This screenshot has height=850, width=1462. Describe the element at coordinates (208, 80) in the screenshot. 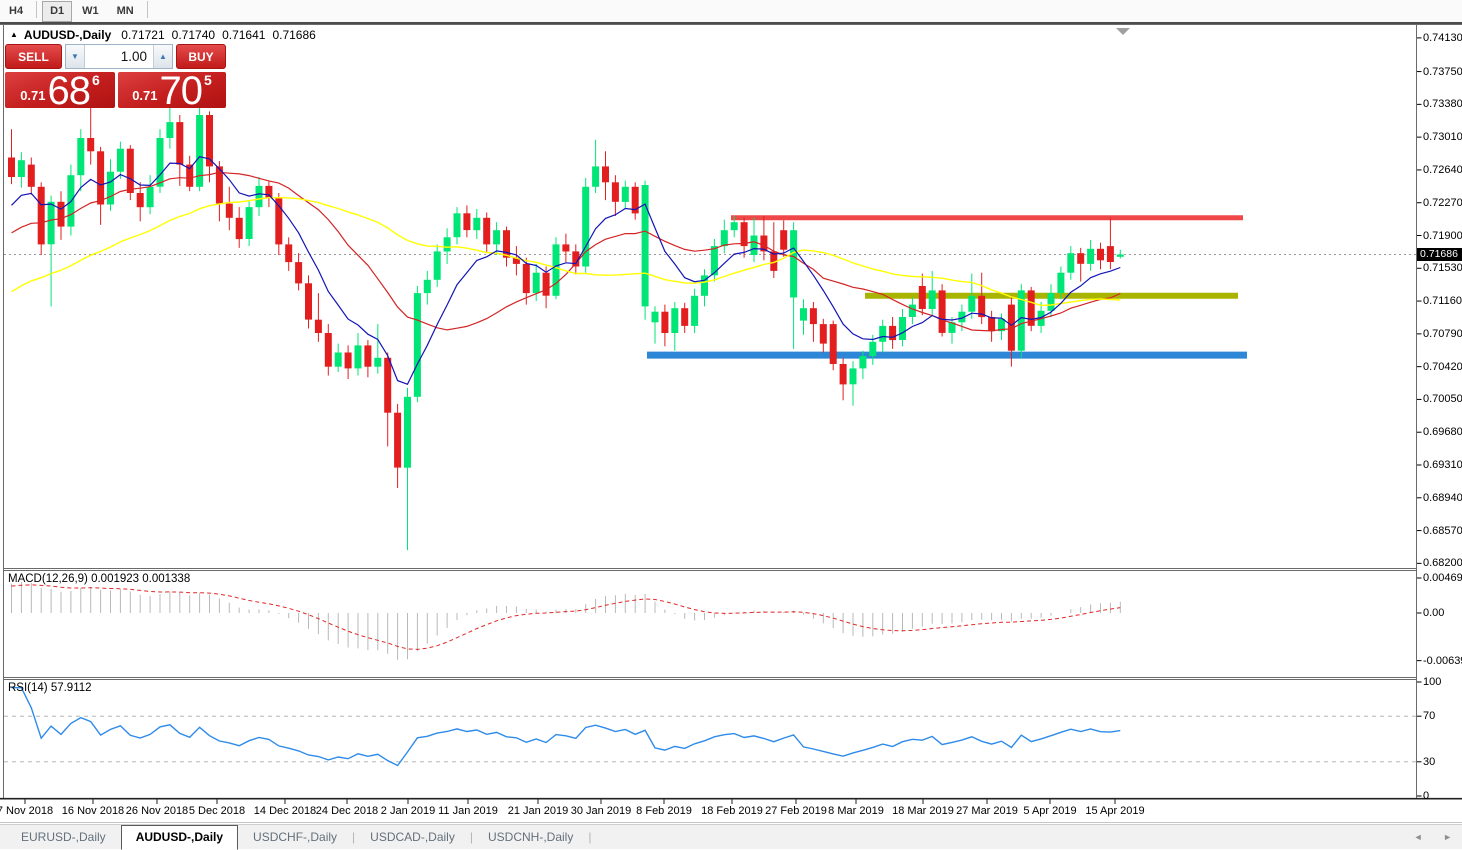

I see `buy-price-sup: 5` at that location.